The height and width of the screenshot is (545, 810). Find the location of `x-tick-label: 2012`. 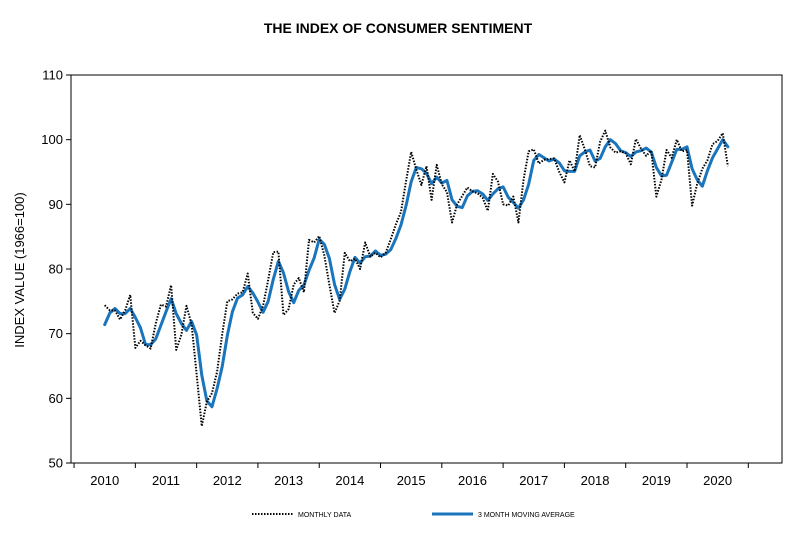

x-tick-label: 2012 is located at coordinates (227, 480).